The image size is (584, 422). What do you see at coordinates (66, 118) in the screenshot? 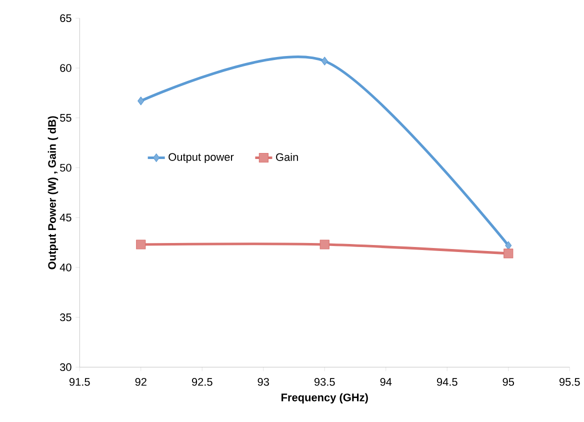
I see `y-tick-label: 55` at bounding box center [66, 118].